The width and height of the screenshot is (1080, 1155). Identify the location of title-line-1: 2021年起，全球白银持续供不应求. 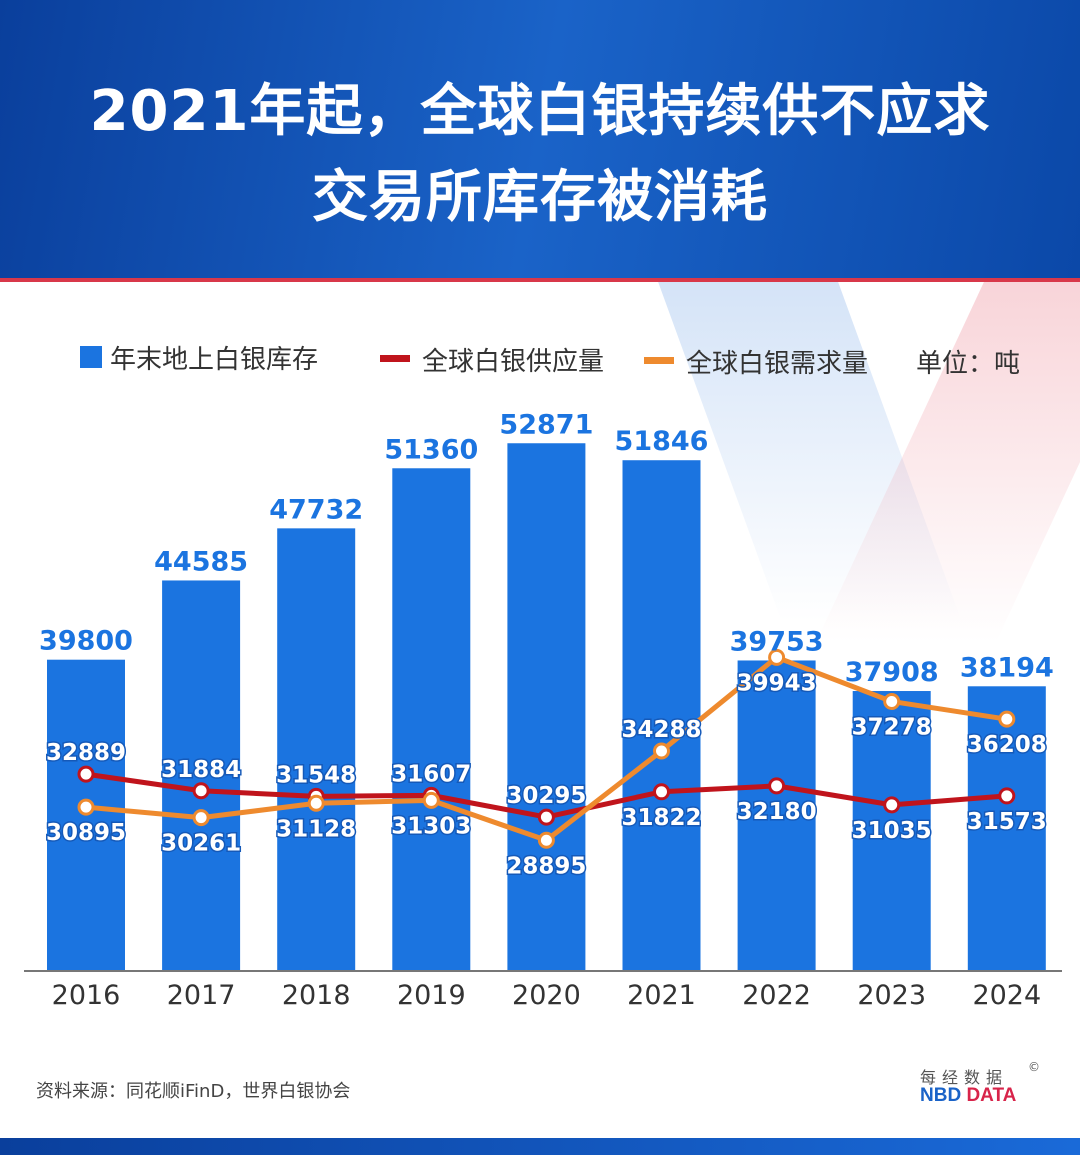
(540, 111).